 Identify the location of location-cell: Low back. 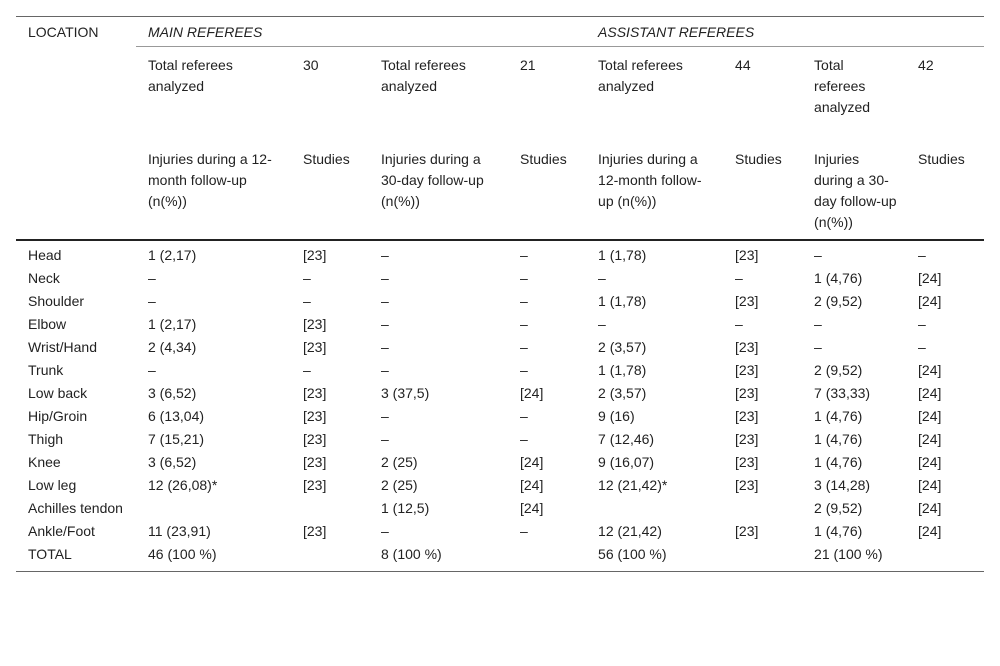
(58, 393).